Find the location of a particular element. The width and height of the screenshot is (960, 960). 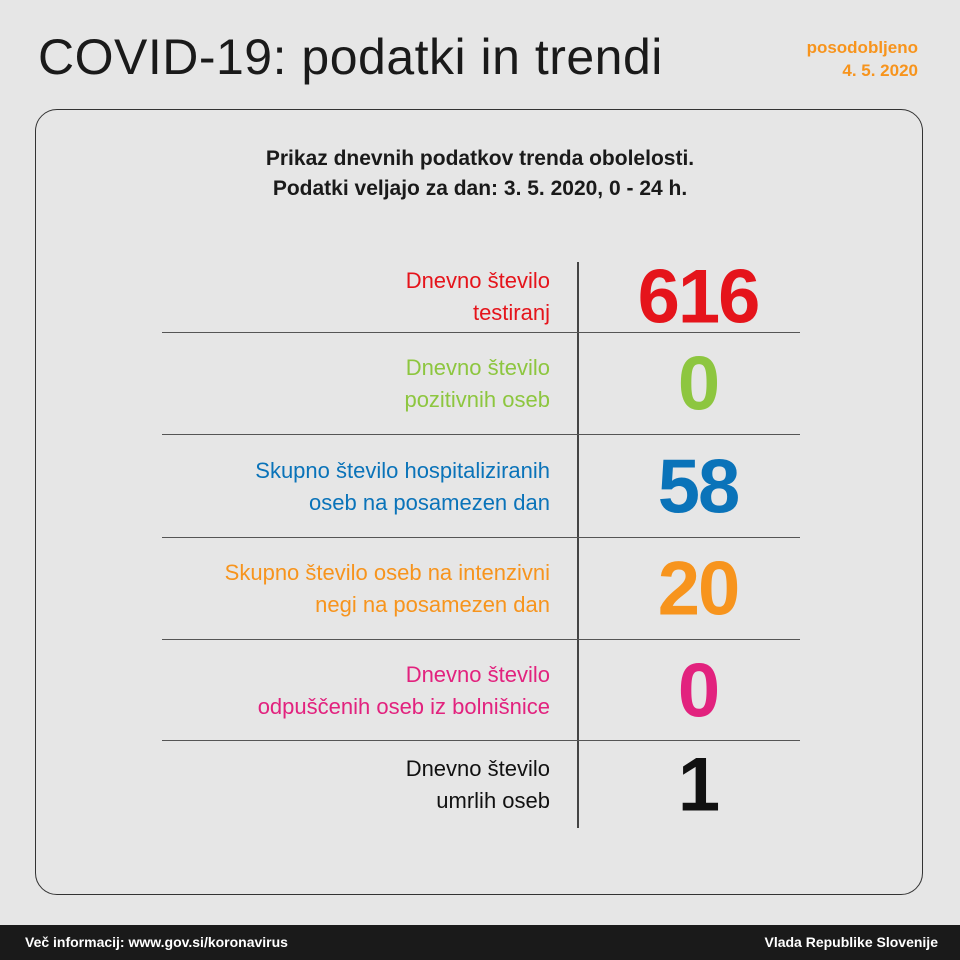

stat-value: 616 is located at coordinates (699, 297).